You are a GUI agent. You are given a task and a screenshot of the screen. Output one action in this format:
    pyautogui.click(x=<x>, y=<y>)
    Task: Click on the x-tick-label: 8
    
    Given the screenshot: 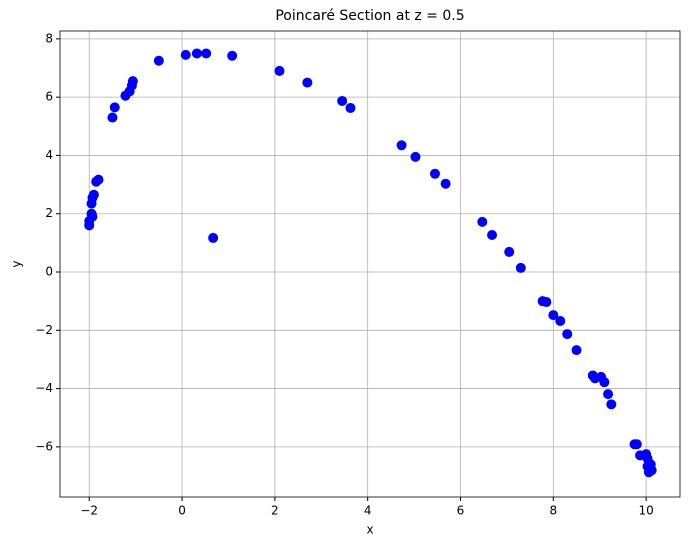 What is the action you would take?
    pyautogui.click(x=553, y=511)
    